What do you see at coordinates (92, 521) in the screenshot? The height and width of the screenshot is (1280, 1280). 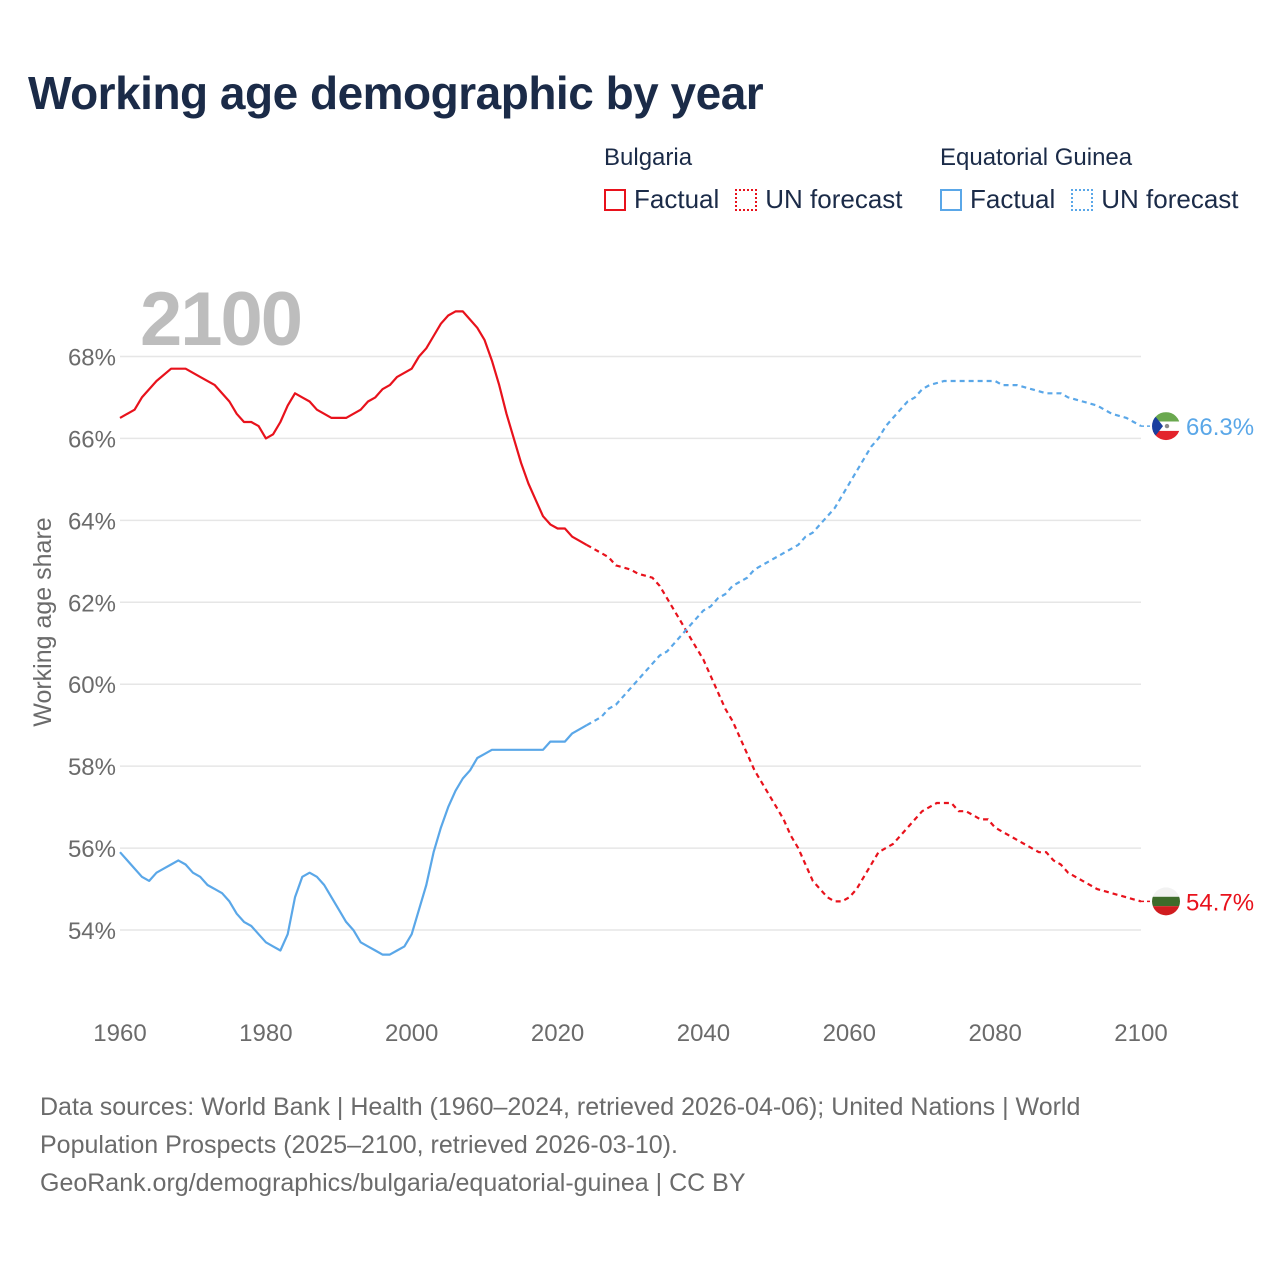 I see `y-tick-label: 64%` at bounding box center [92, 521].